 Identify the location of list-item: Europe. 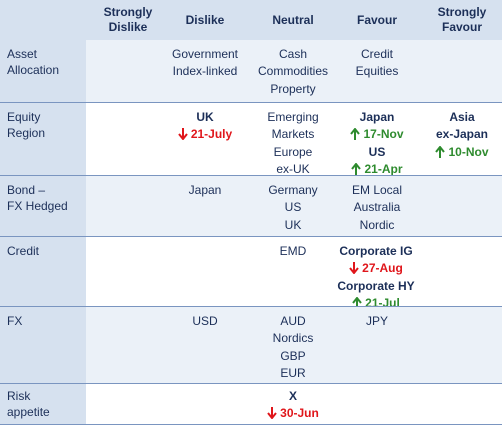
(293, 151).